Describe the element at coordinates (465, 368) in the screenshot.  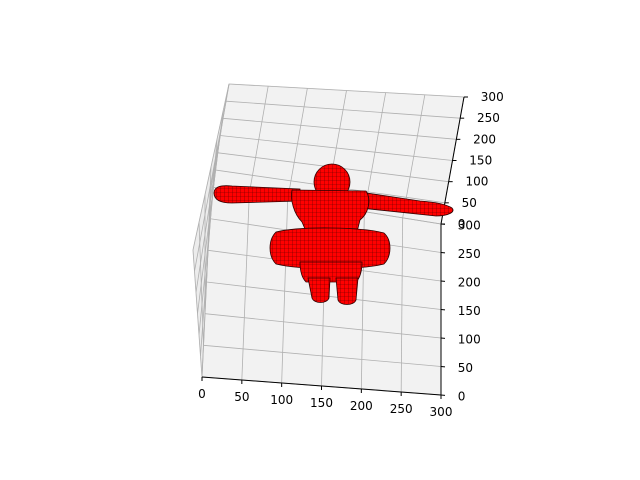
I see `y-tick-1-label: 50` at that location.